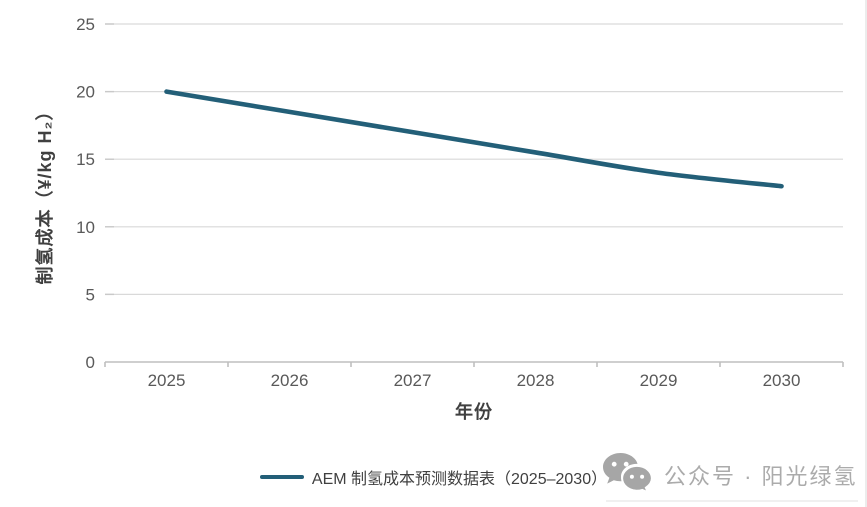 Image resolution: width=867 pixels, height=507 pixels. I want to click on watermark: 公众号 · 阳光绿氢, so click(729, 475).